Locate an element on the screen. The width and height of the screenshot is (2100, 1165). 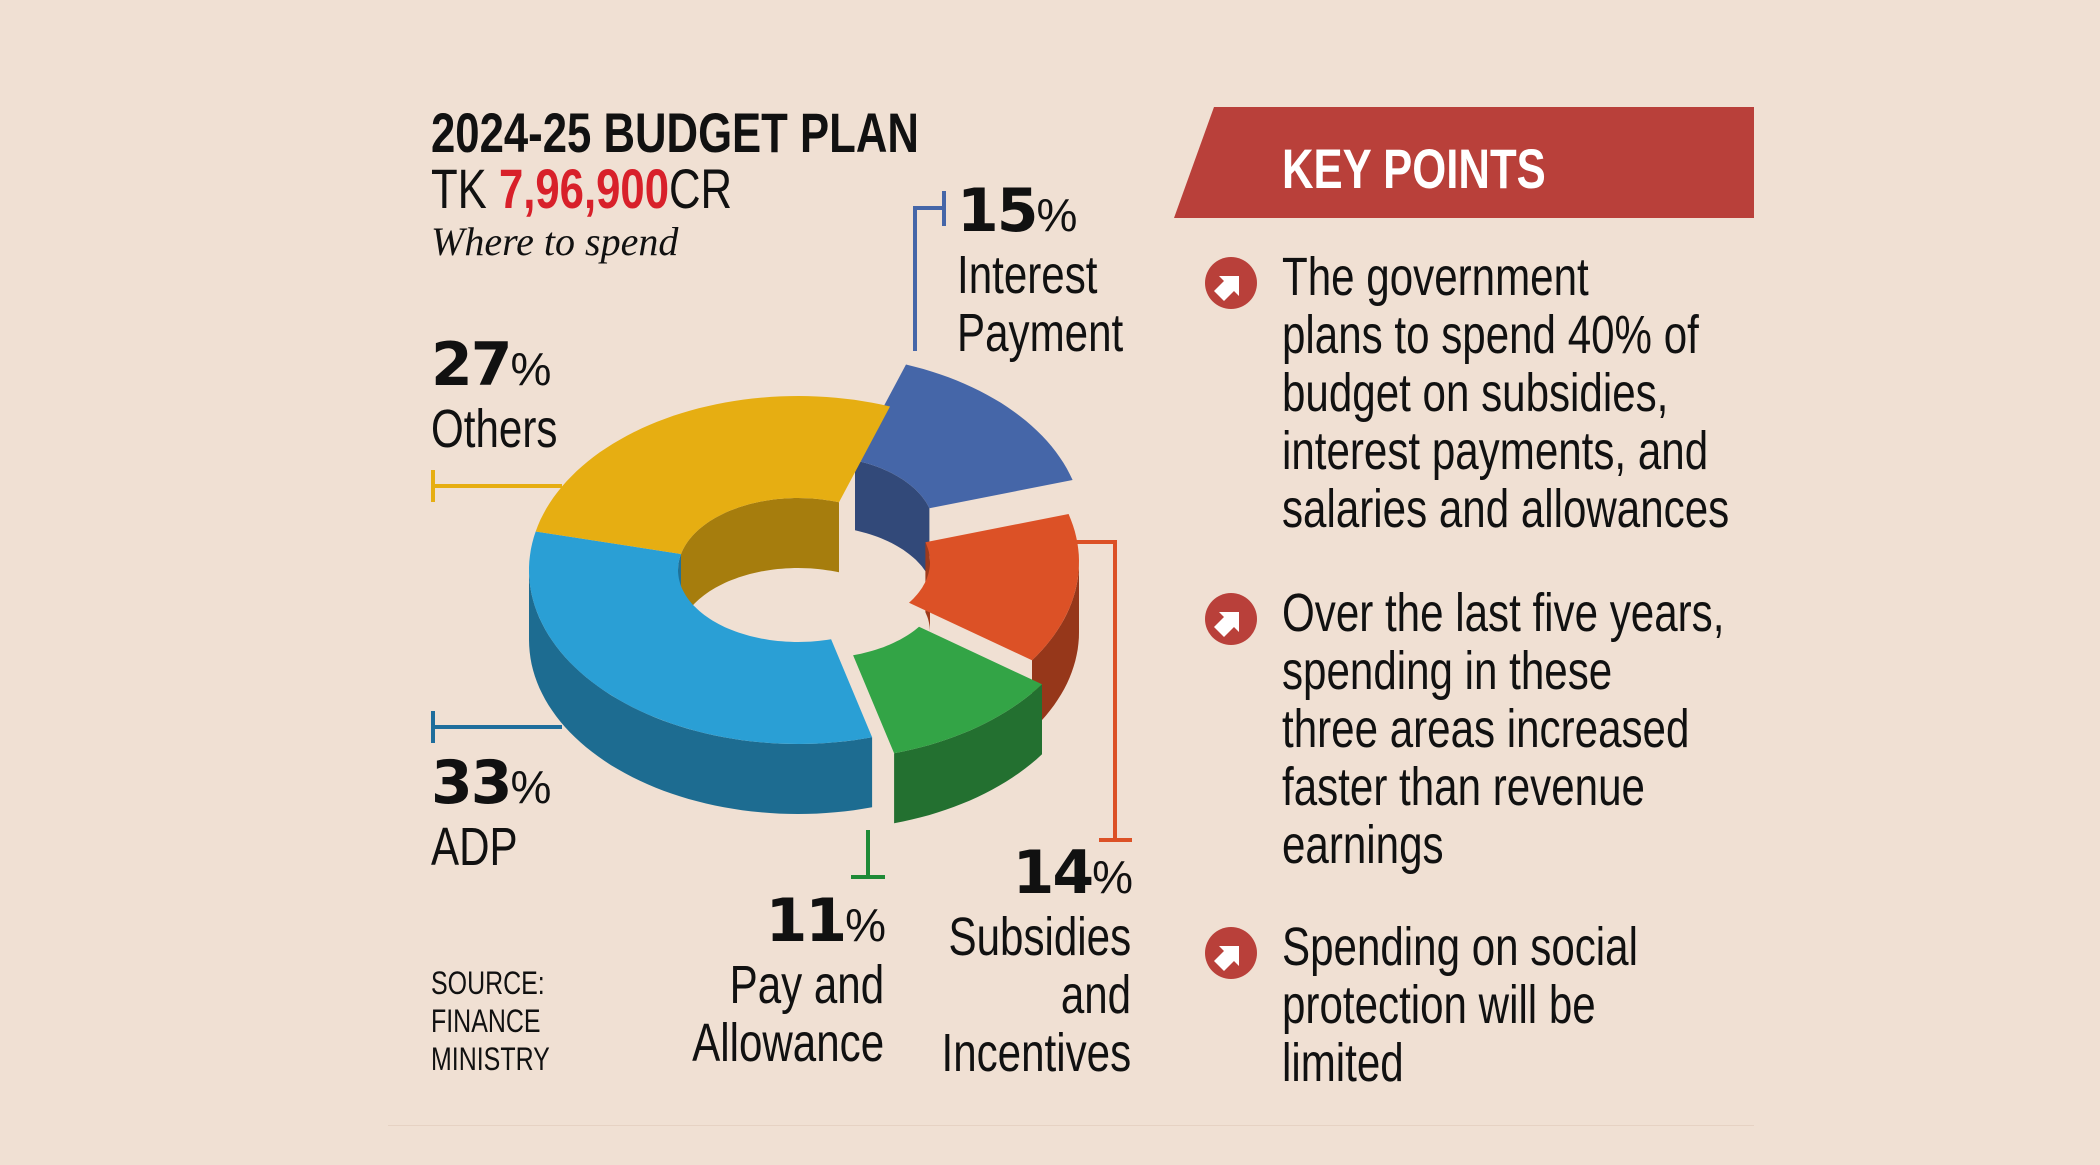
leader-line-subsidies-incentives is located at coordinates (1092, 690).